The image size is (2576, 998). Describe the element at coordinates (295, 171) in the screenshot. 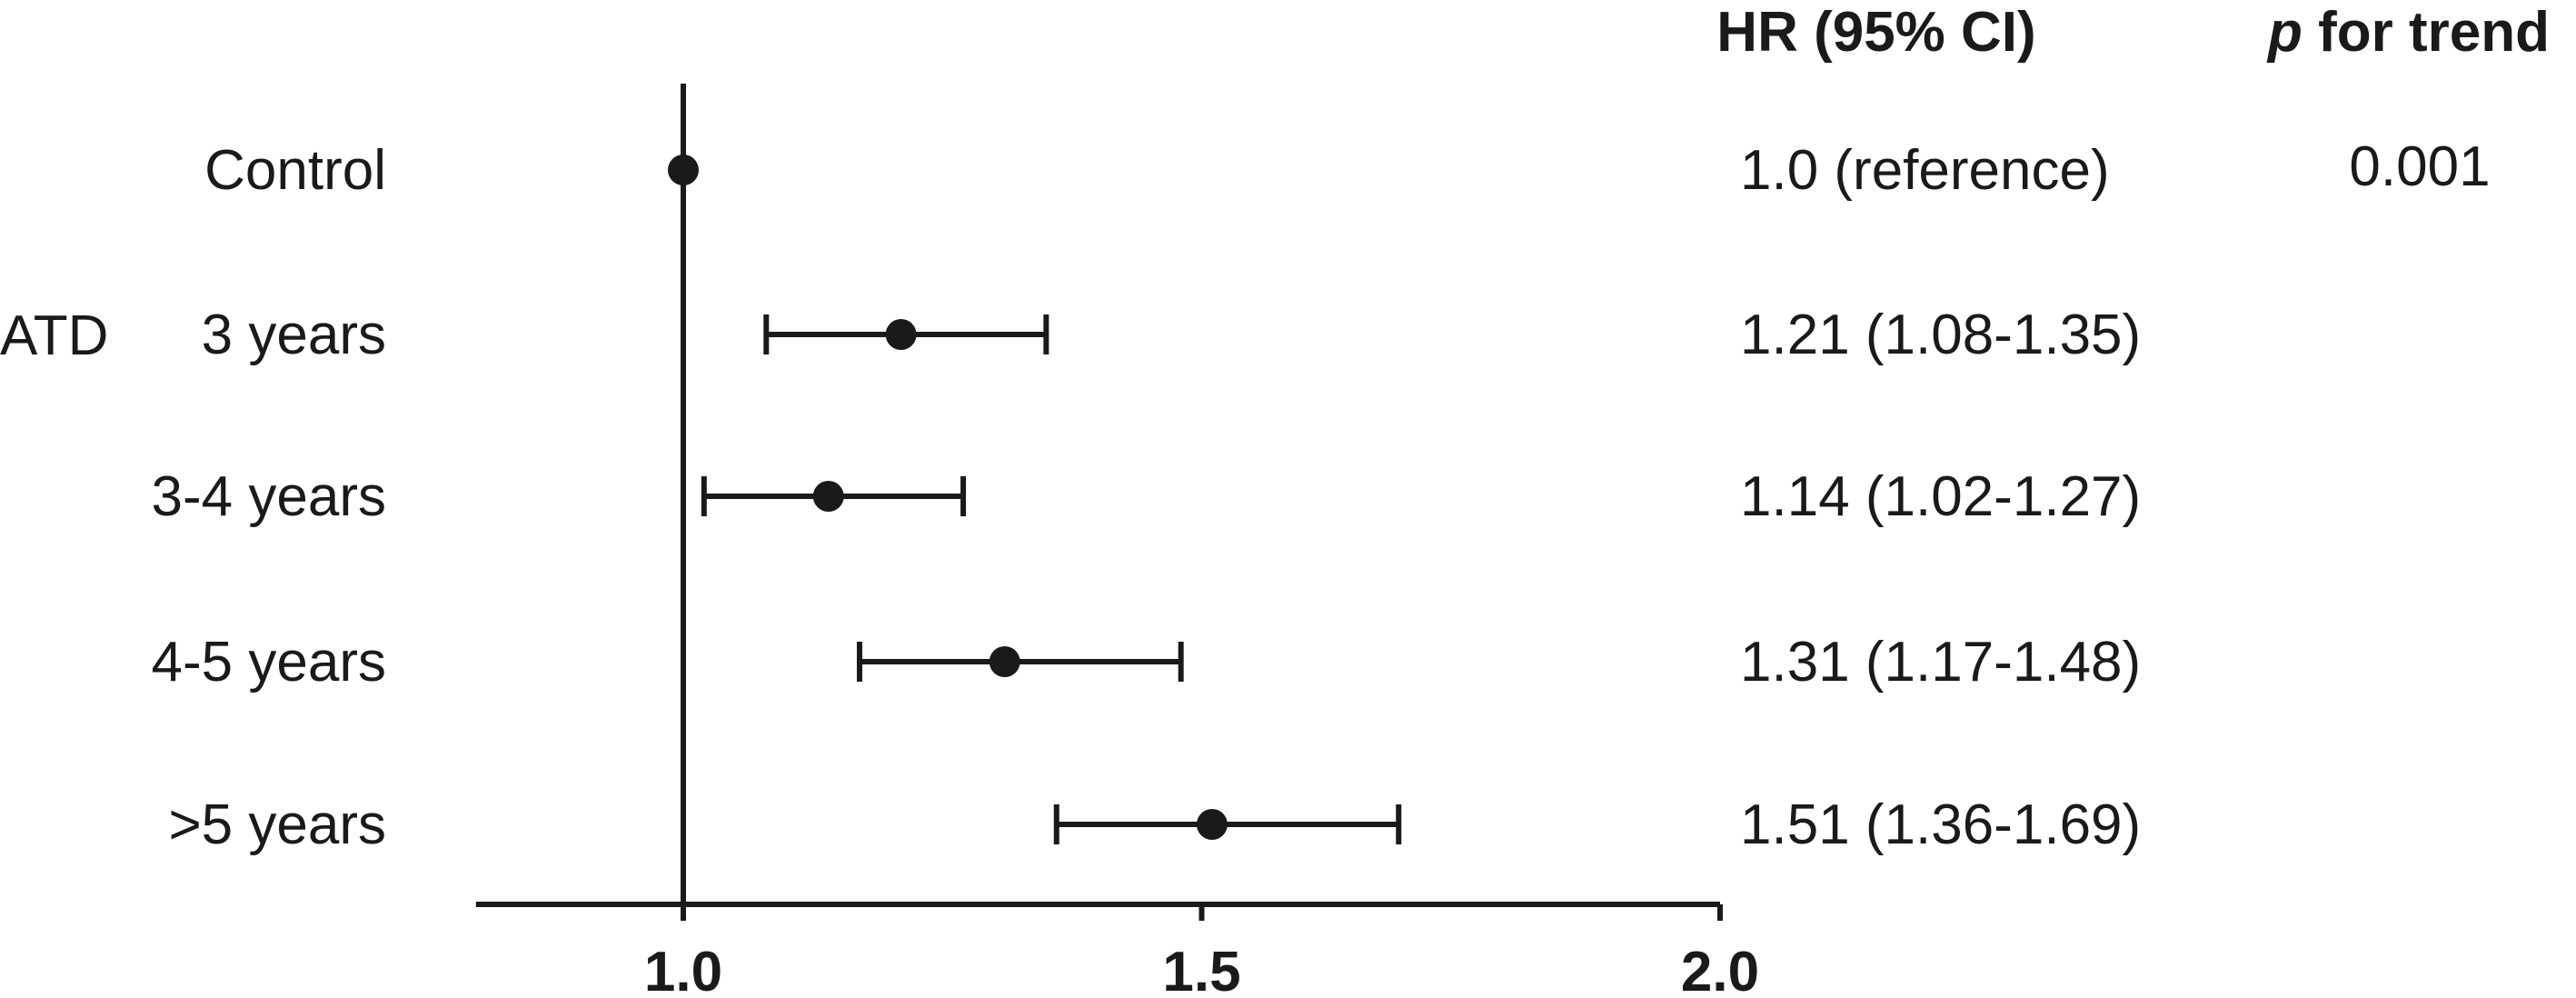

I see `row-label: Control` at that location.